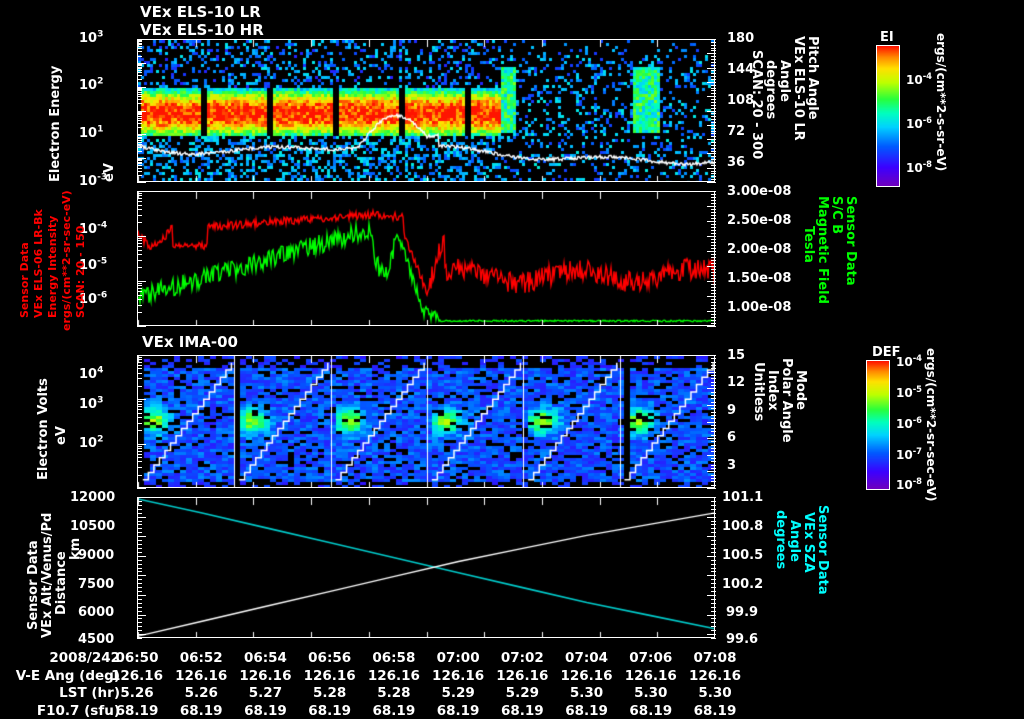 This screenshot has height=719, width=1024. Describe the element at coordinates (394, 658) in the screenshot. I see `bottom-table-cell: 06:58` at that location.